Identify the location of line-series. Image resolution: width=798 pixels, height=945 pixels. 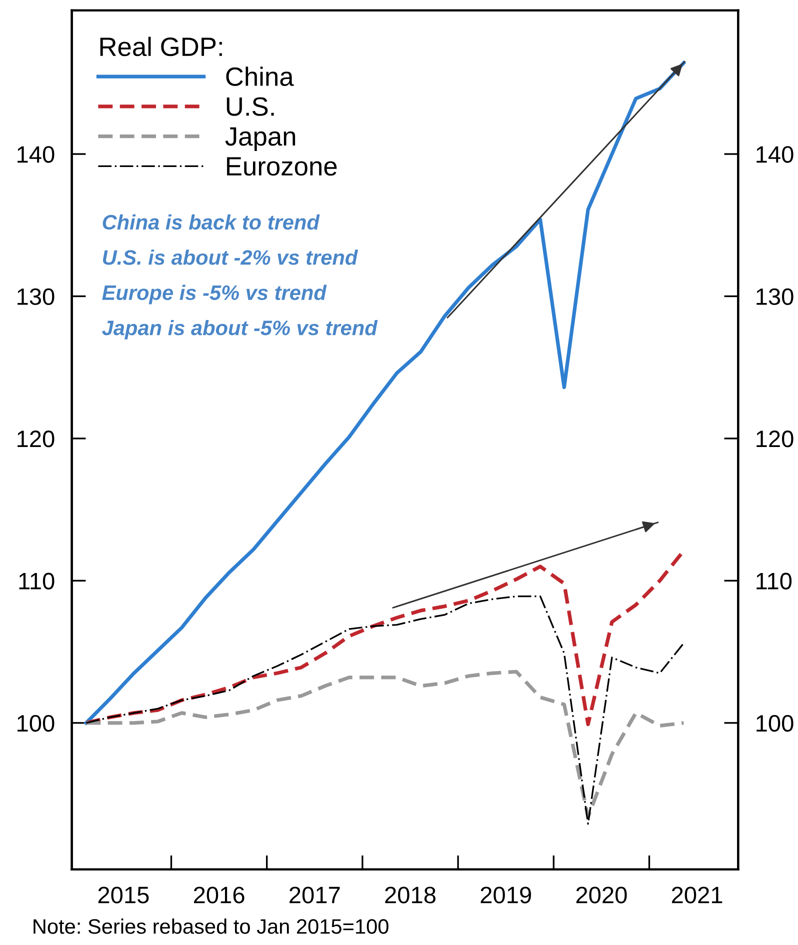
(385, 744).